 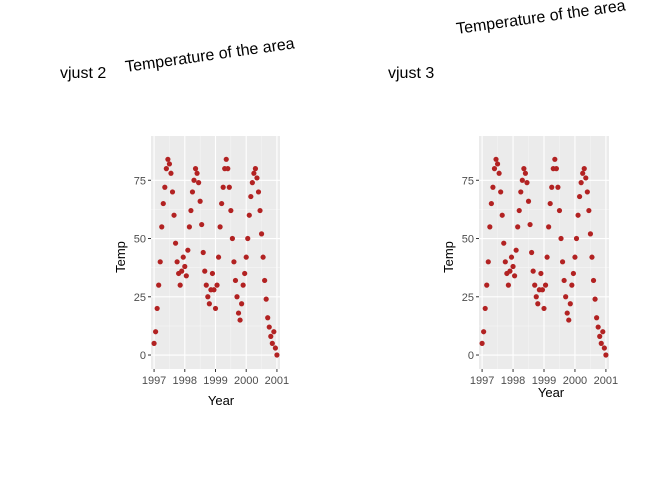 I want to click on chart-title: Temperature of the area, so click(x=541, y=19).